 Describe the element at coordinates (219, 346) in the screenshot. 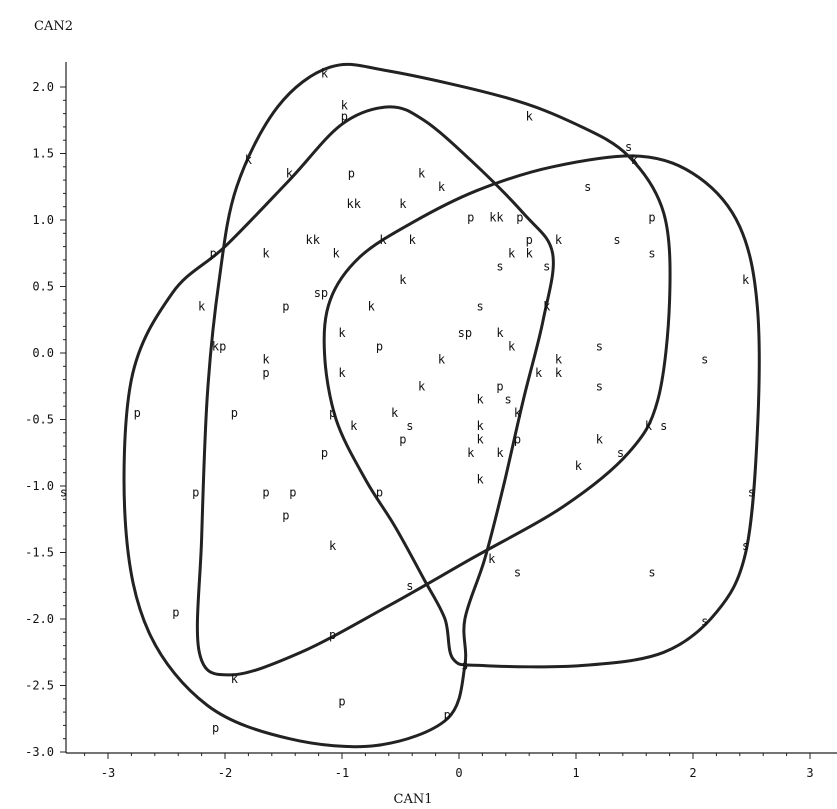

I see `point-marker: kp` at that location.